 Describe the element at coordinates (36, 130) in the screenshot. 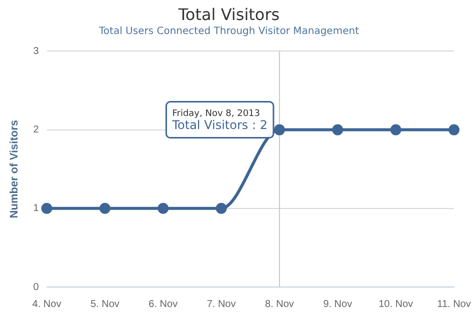

I see `y-tick-label: 2` at that location.